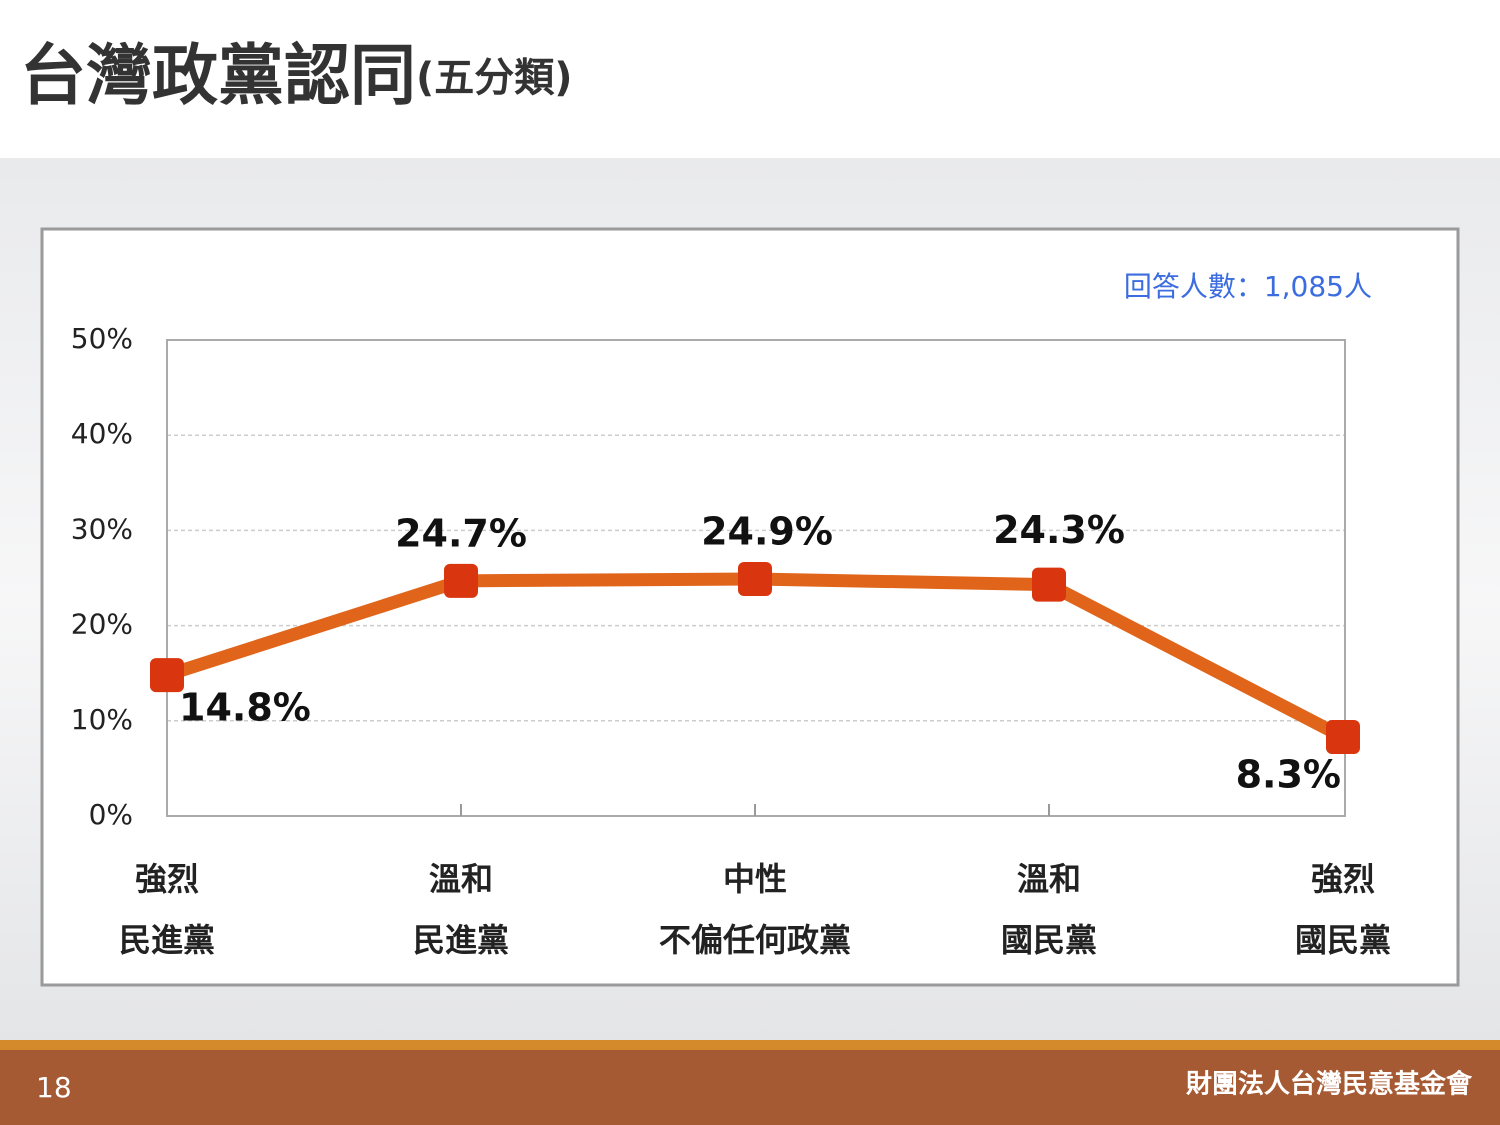  Describe the element at coordinates (1288, 774) in the screenshot. I see `data-label: 8.3%` at that location.